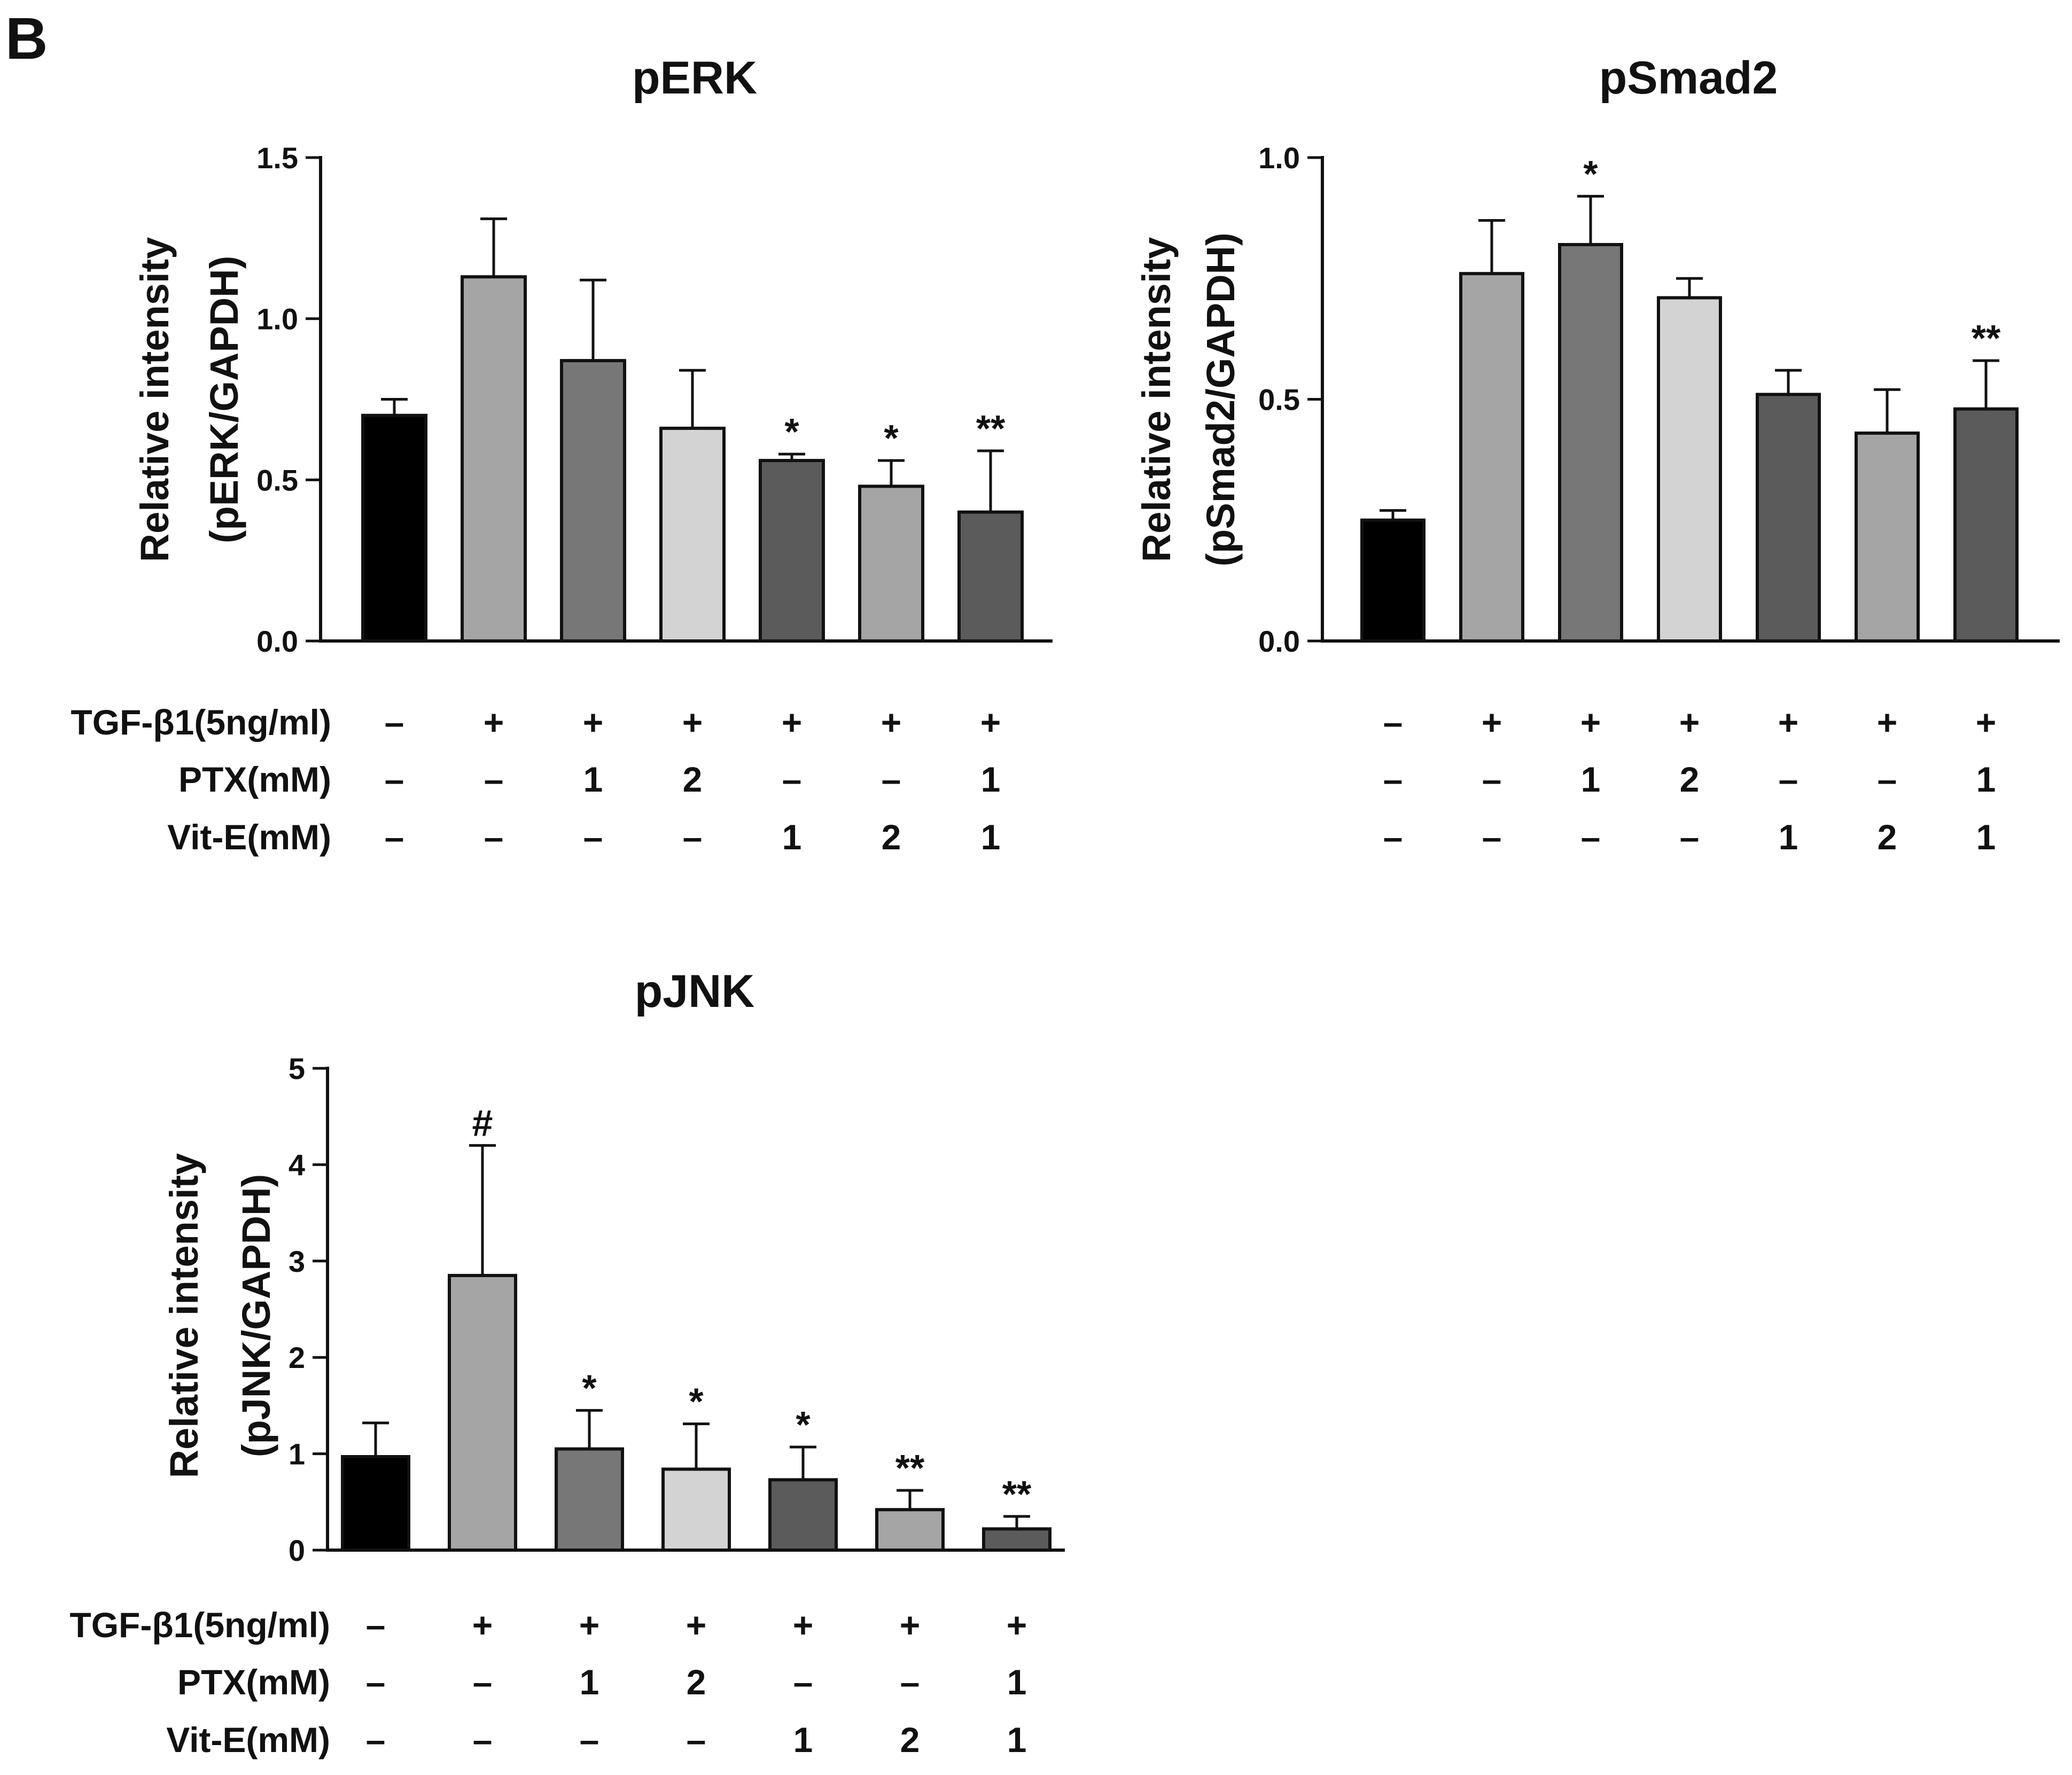 The width and height of the screenshot is (2072, 1775). Describe the element at coordinates (695, 991) in the screenshot. I see `chart-title: pJNK` at that location.